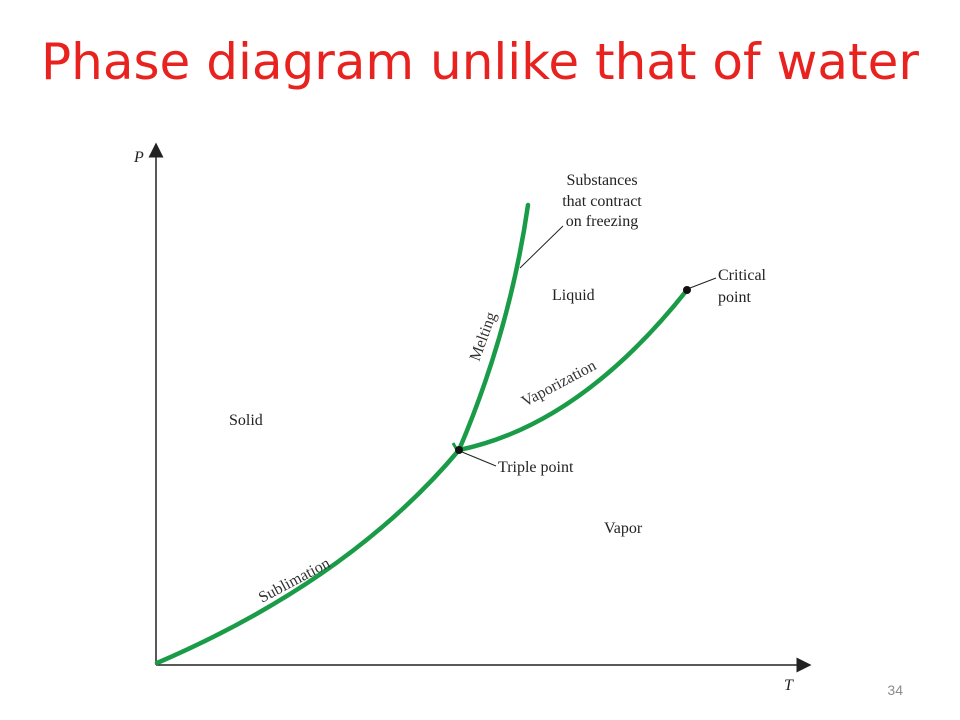 This screenshot has width=960, height=720. I want to click on region-vapor-label: Vapor, so click(623, 528).